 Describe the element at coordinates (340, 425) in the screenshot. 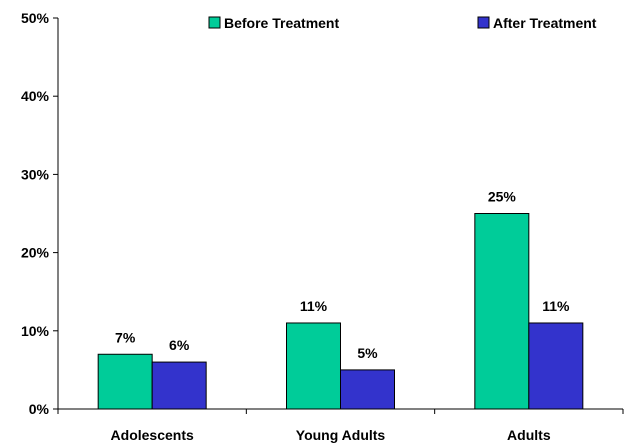

I see `x-axis: Adolescents Young Adults Adults` at that location.